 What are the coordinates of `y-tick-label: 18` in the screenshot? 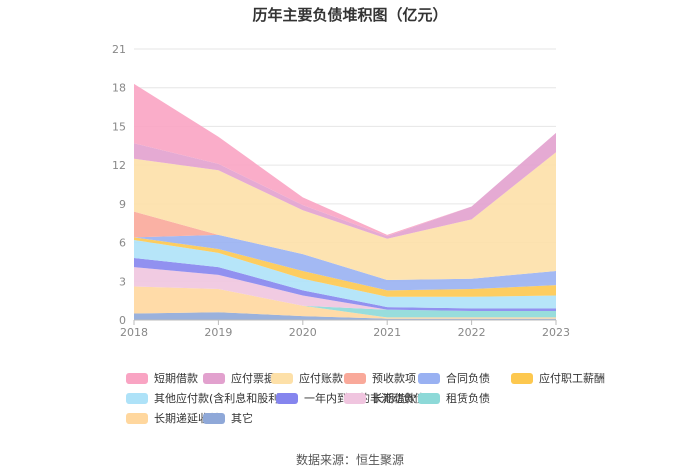 It's located at (119, 88).